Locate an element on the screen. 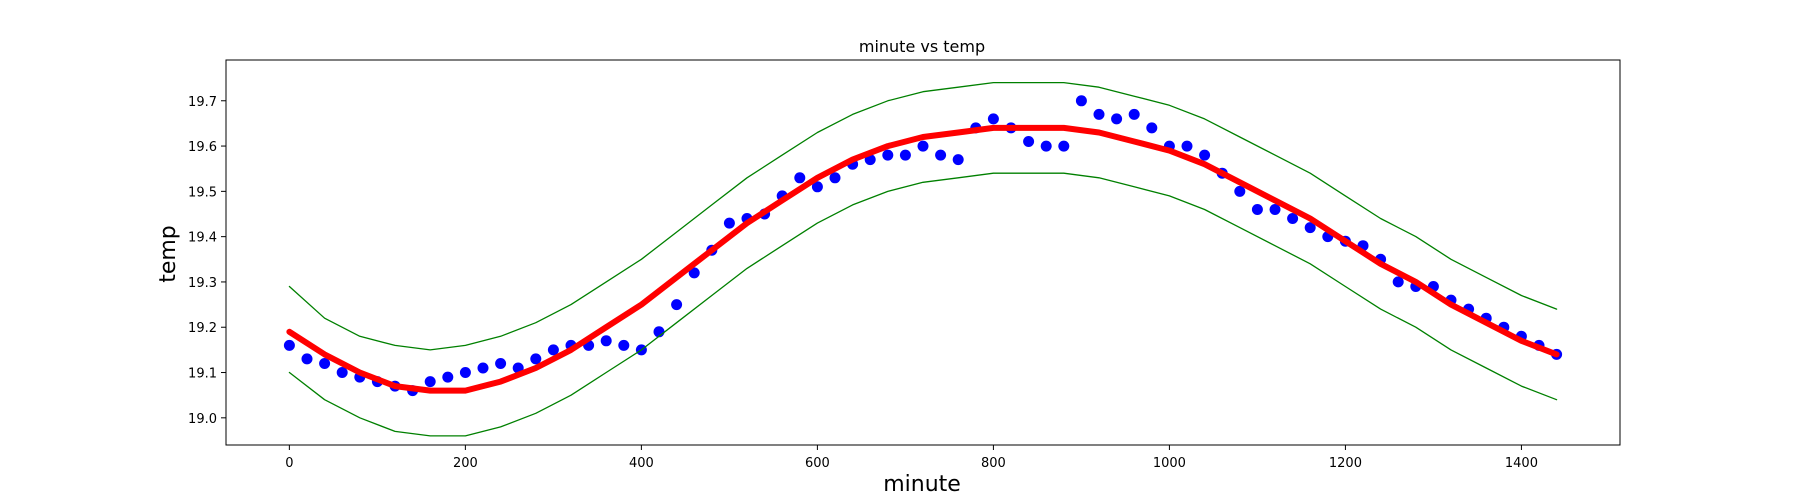 This screenshot has width=1800, height=500. y-tick-label: 19.3 is located at coordinates (202, 283).